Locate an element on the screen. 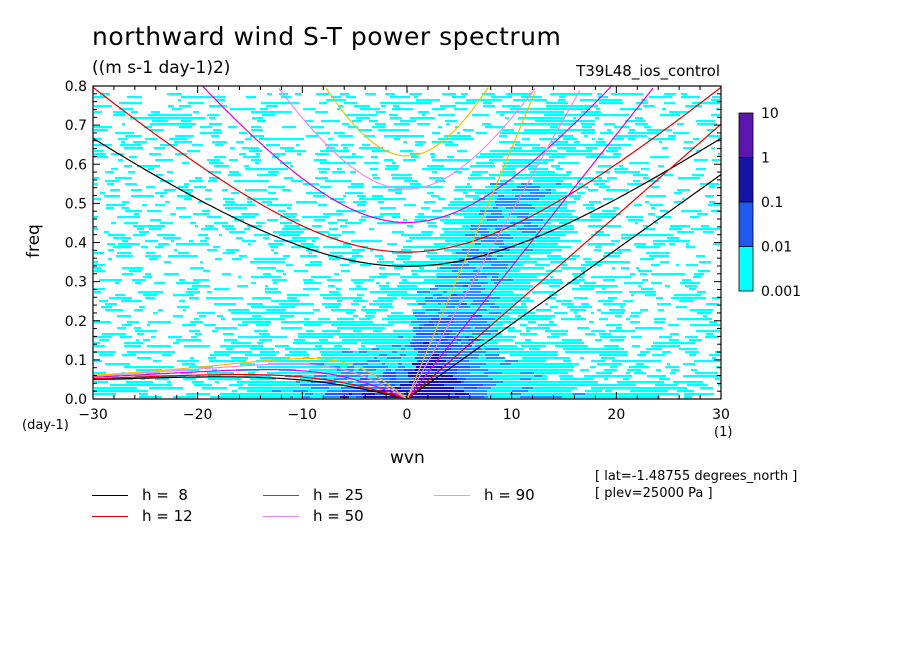 This screenshot has width=904, height=654. legend-item-h12: h = 12 is located at coordinates (142, 516).